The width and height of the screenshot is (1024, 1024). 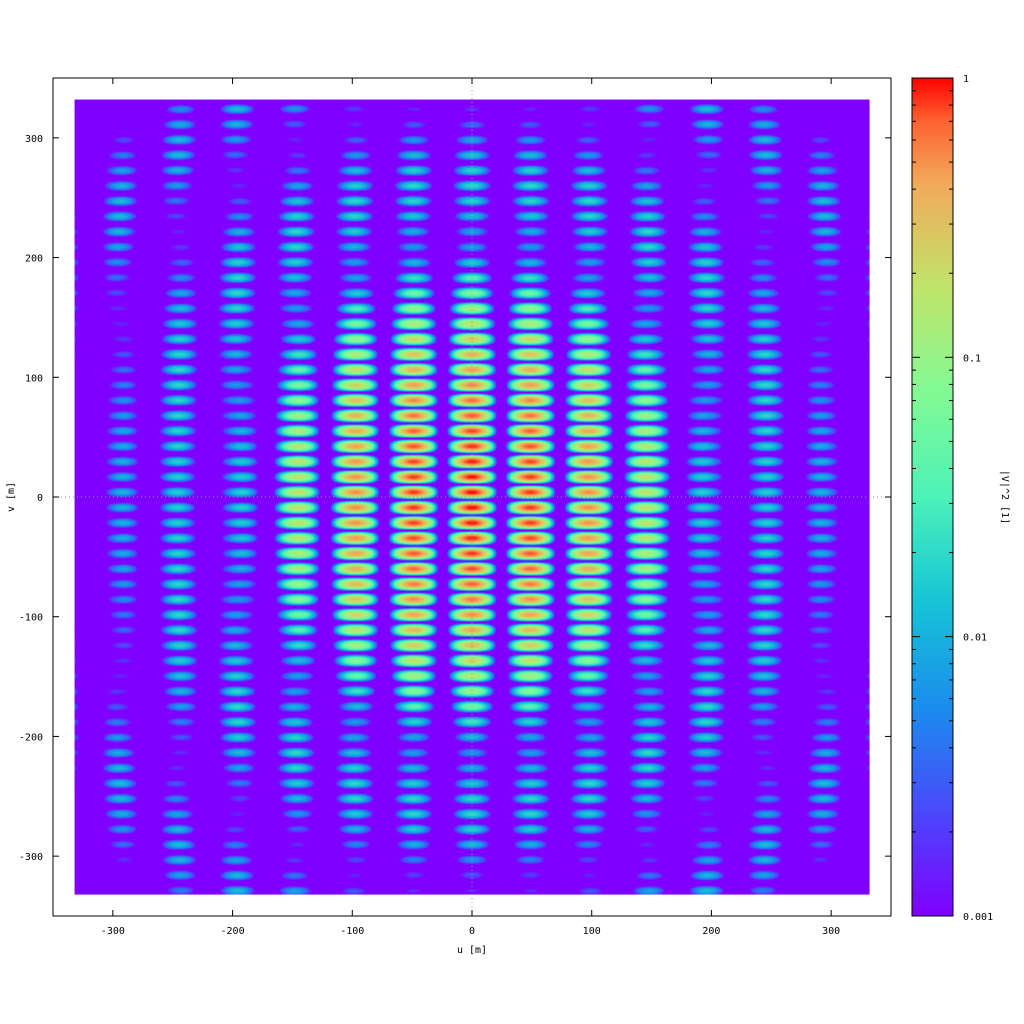 What do you see at coordinates (31, 618) in the screenshot?
I see `y-tick-label: -100` at bounding box center [31, 618].